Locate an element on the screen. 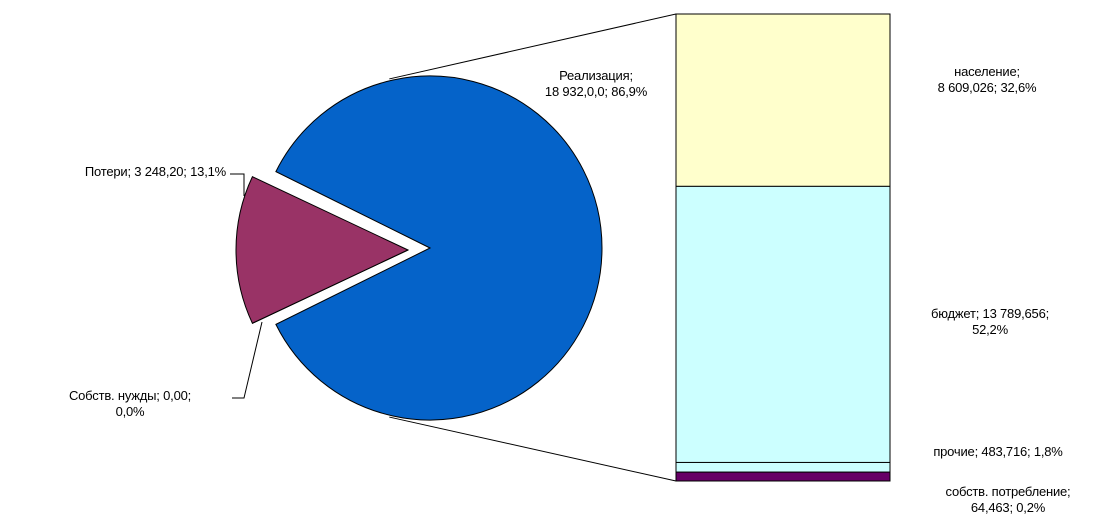 The height and width of the screenshot is (522, 1110). pie-slice-losses is located at coordinates (322, 250).